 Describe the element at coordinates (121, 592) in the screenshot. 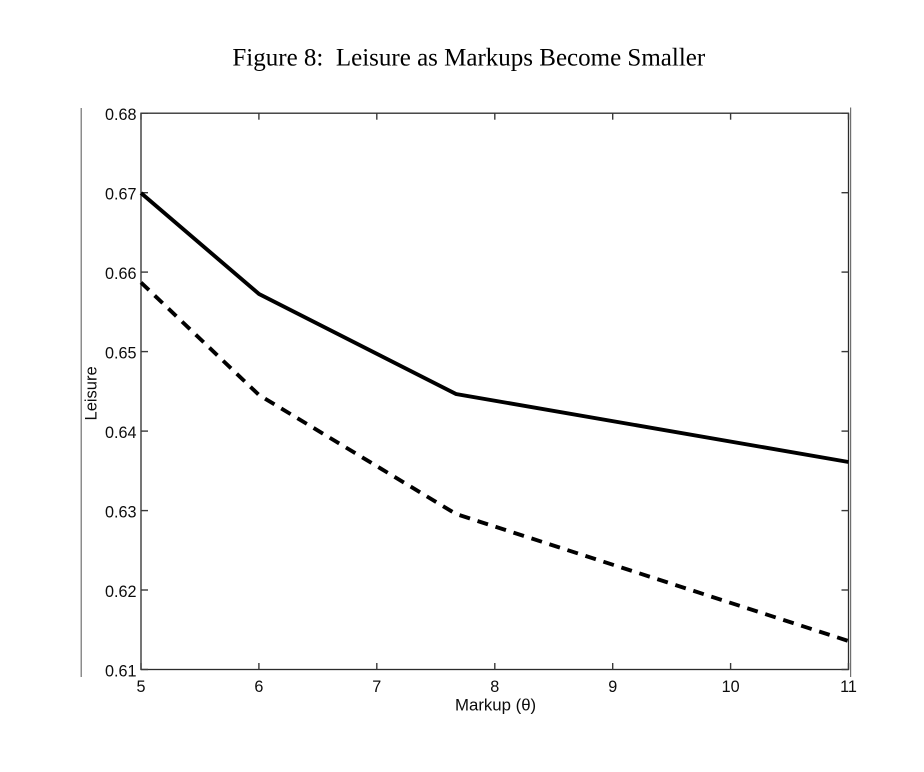

I see `svg-text: 0.62` at that location.